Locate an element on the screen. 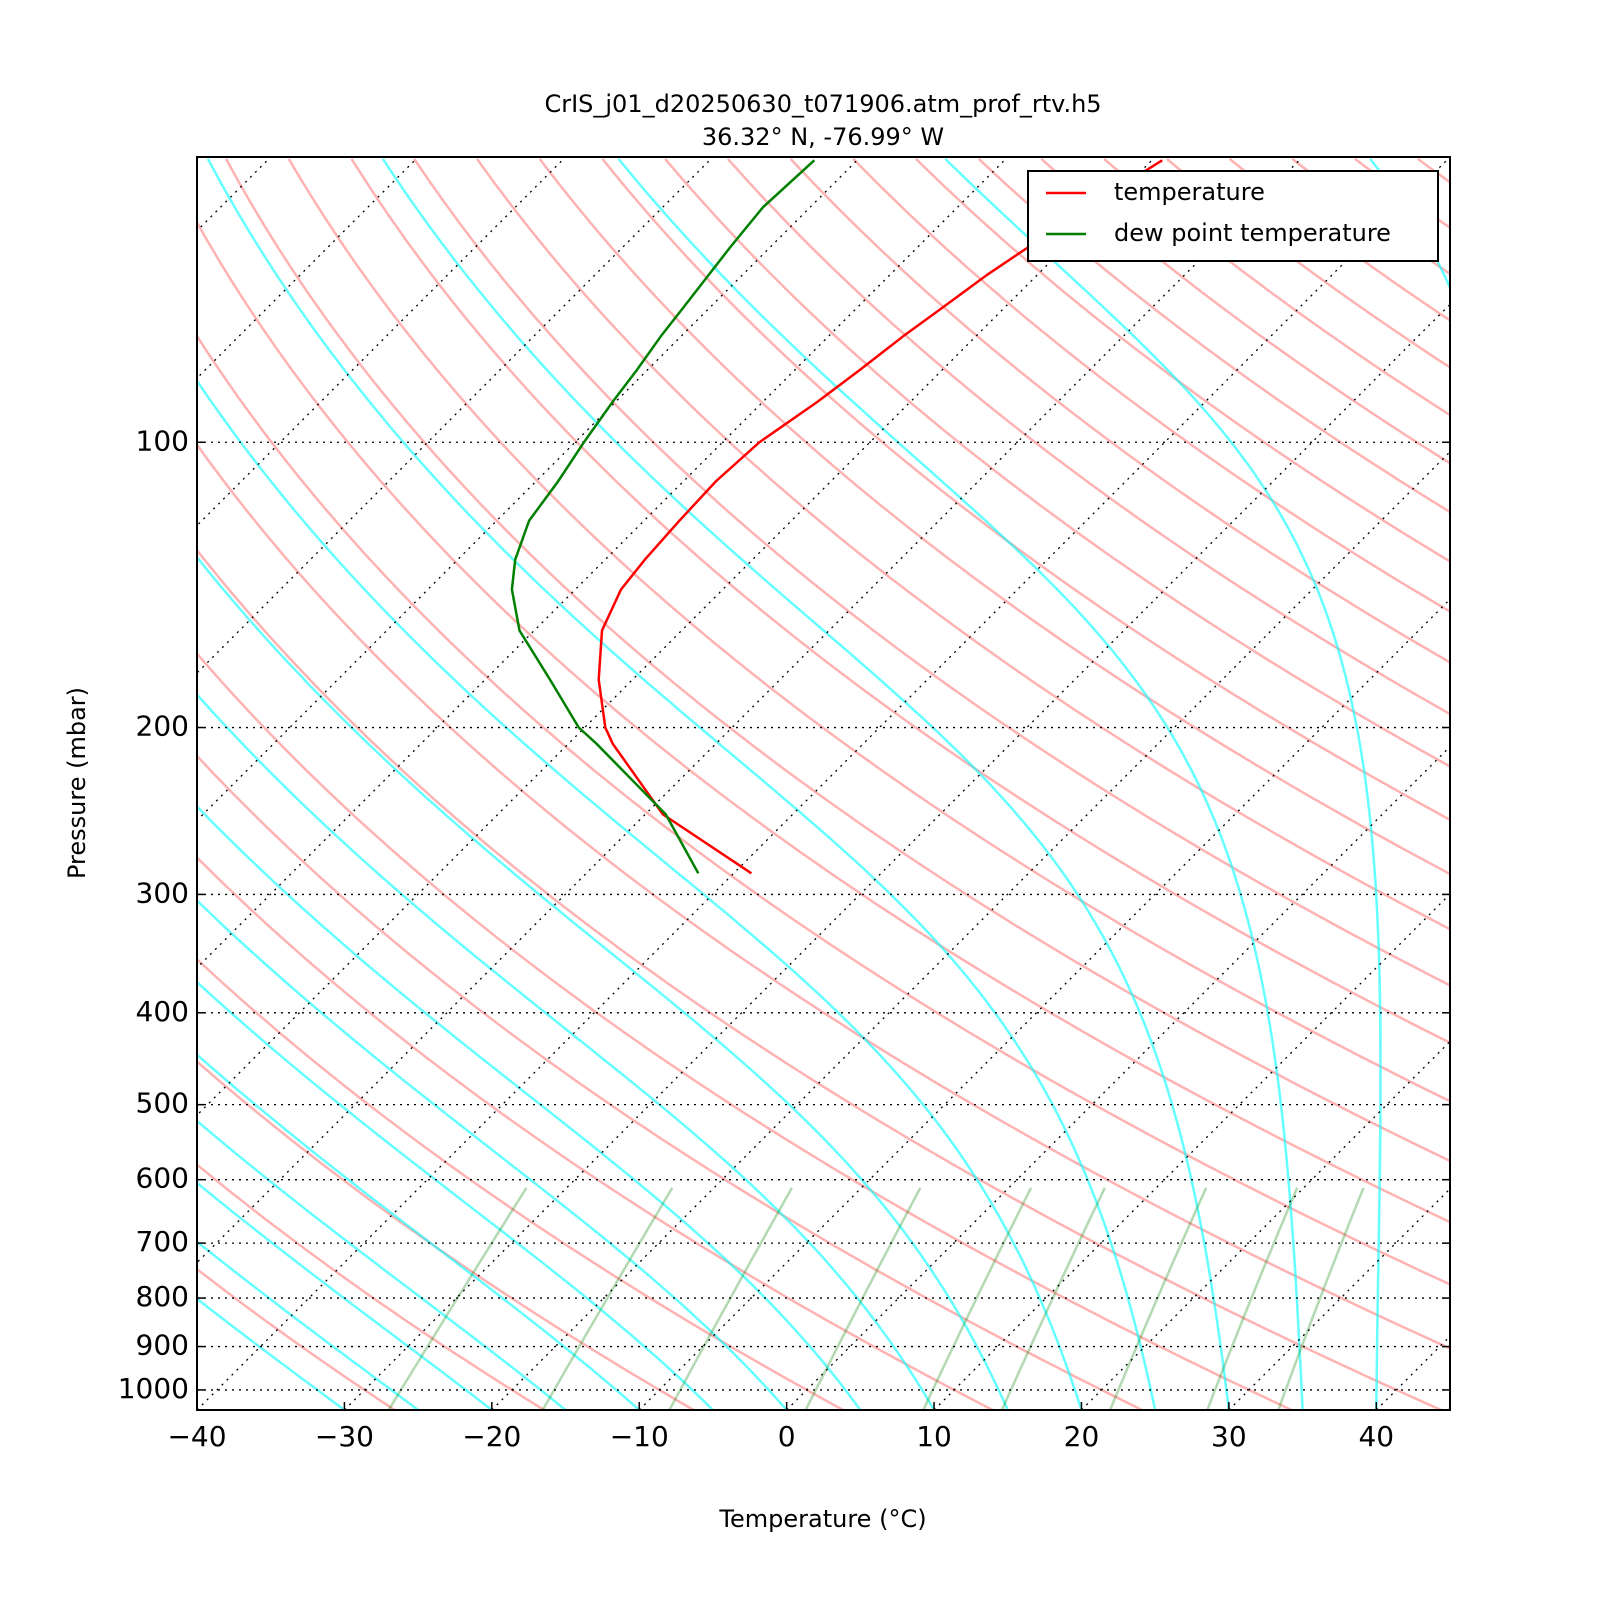 The width and height of the screenshot is (1600, 1600). x-tick-label: −40 is located at coordinates (196, 1436).